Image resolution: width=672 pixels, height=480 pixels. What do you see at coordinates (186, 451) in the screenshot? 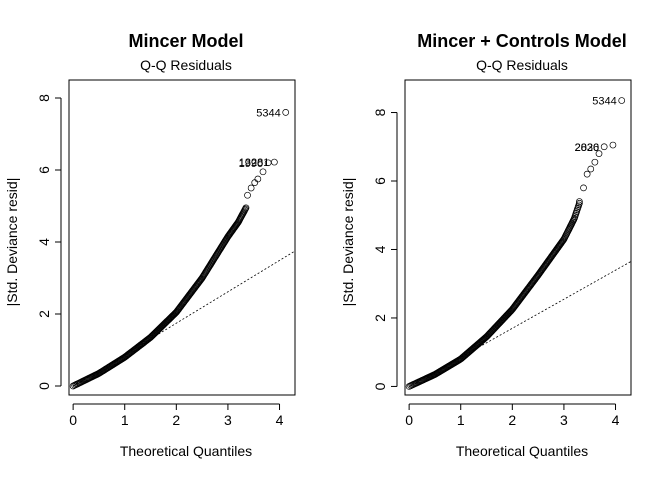
I see `panel-left-x-axis-label: Theoretical Quantiles` at bounding box center [186, 451].